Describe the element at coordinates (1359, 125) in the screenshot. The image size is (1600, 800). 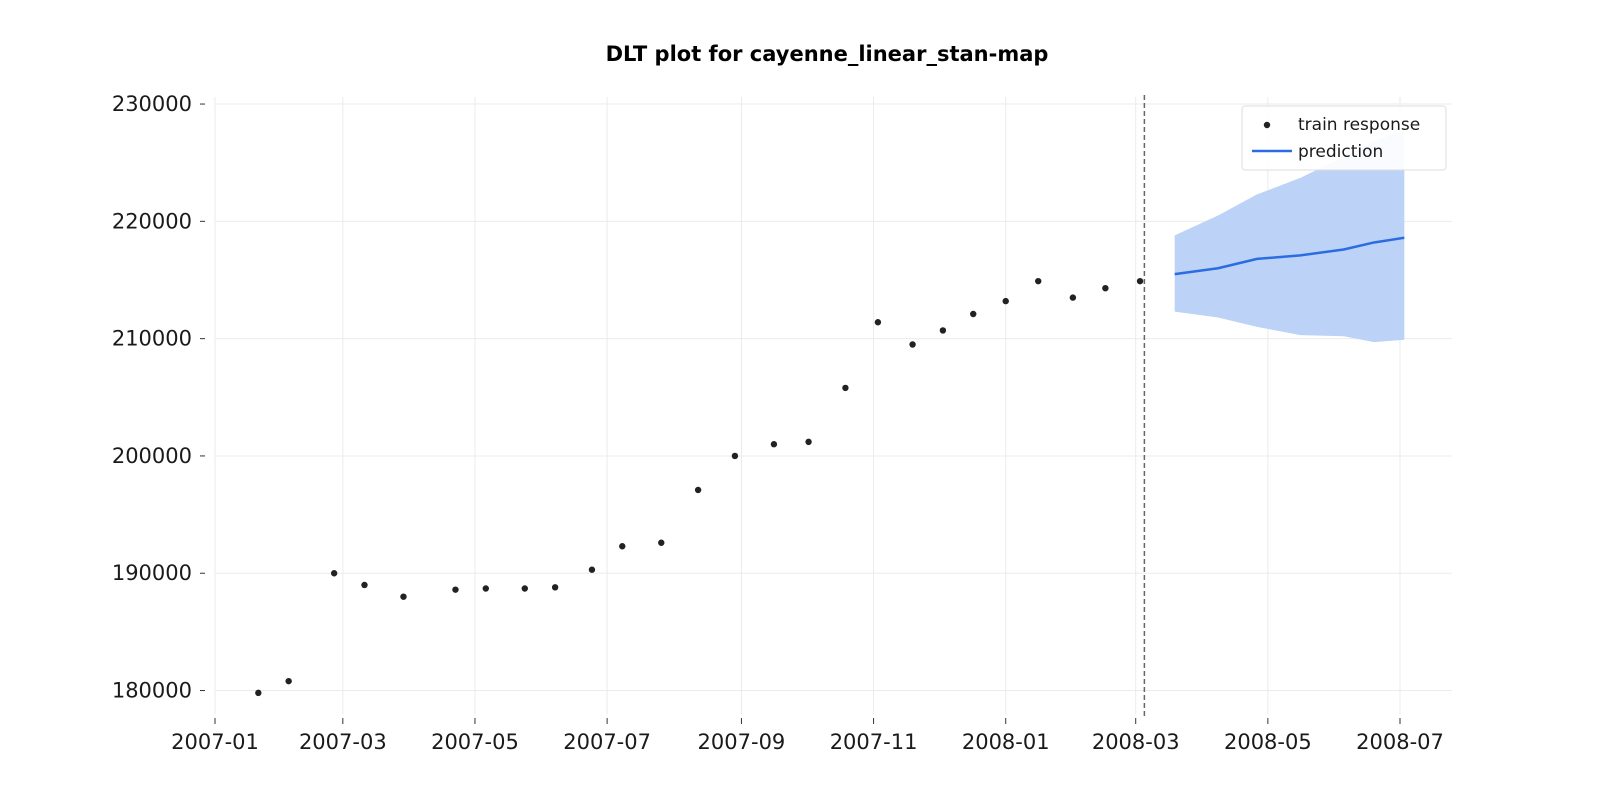
I see `legend-train-response-label: train response` at that location.